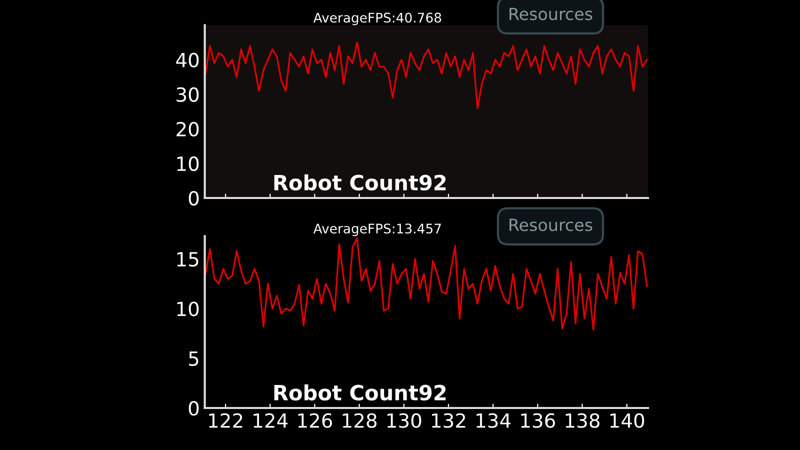  What do you see at coordinates (377, 19) in the screenshot?
I see `annotation: AverageFPS:40.768` at bounding box center [377, 19].